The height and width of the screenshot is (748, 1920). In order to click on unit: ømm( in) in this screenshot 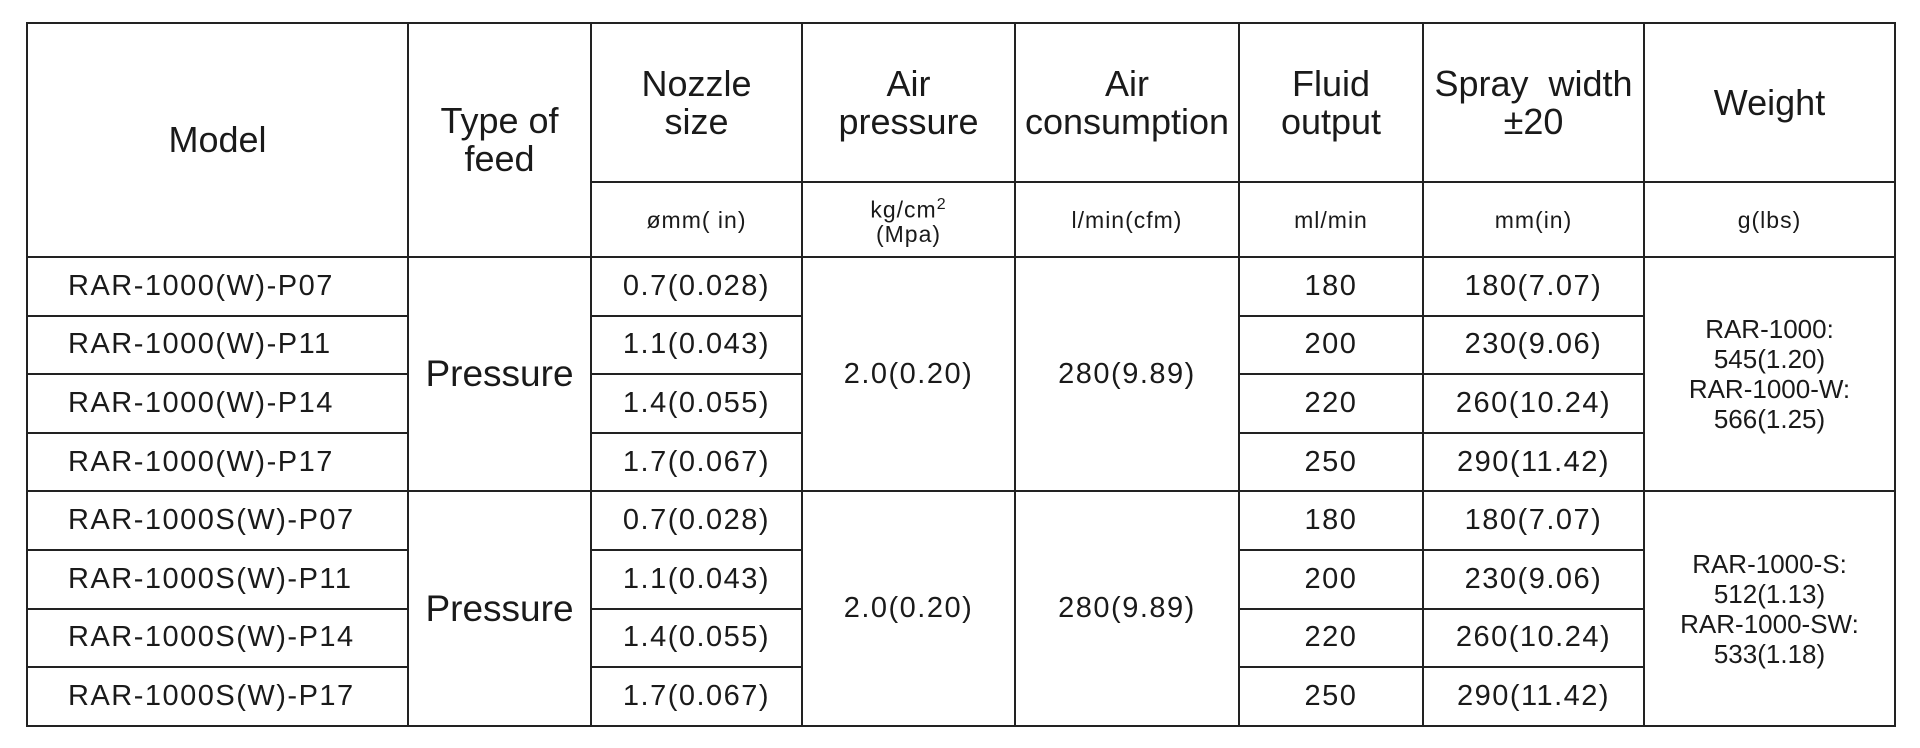, I will do `click(696, 219)`.